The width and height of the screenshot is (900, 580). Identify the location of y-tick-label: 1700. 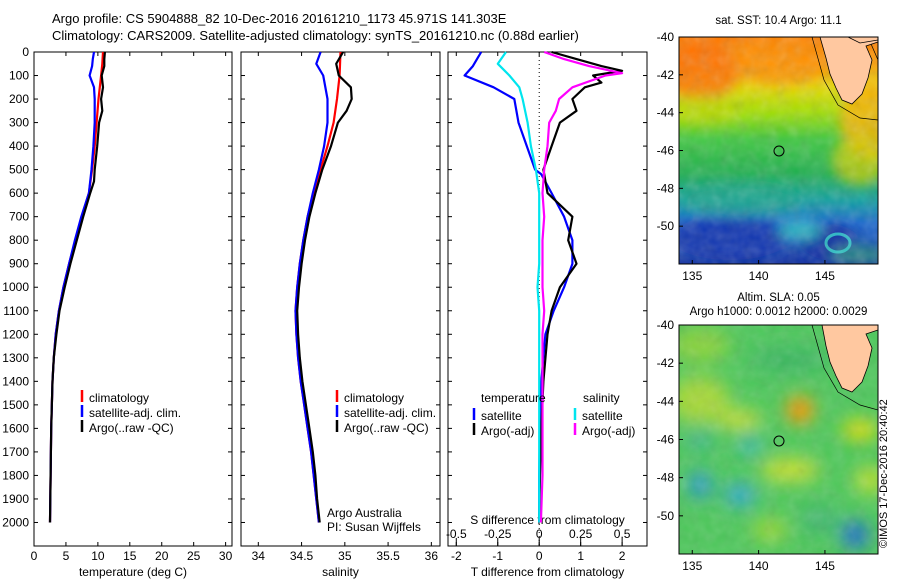
(15, 452).